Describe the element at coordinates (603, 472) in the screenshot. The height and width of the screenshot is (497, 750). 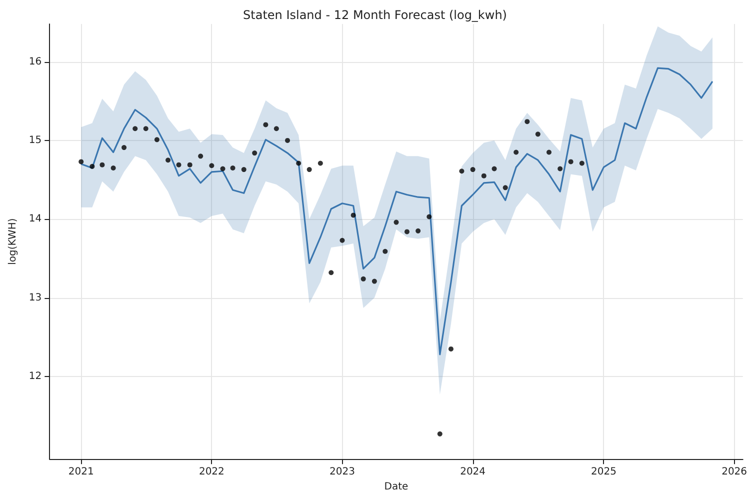
I see `x-tick-label: 2025` at that location.